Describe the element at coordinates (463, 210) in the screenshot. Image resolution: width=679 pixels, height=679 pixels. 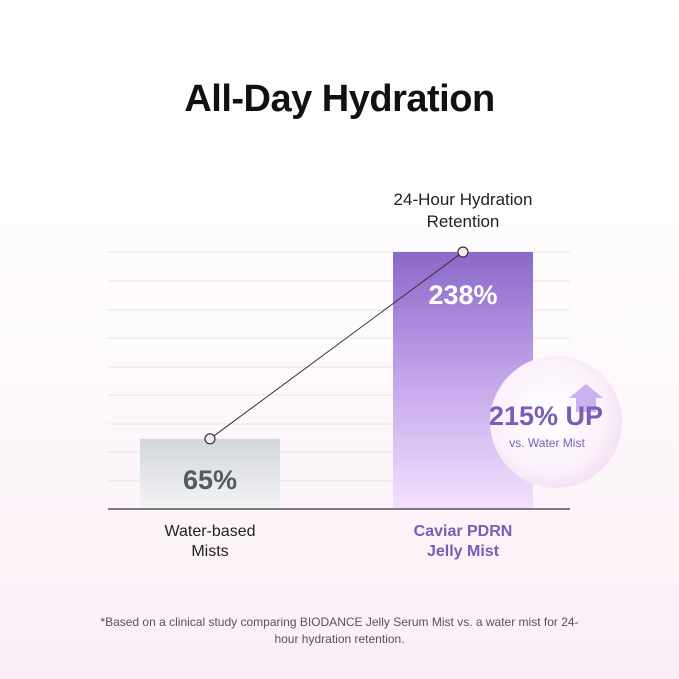
I see `annotation: 24-Hour Hydration Retention` at that location.